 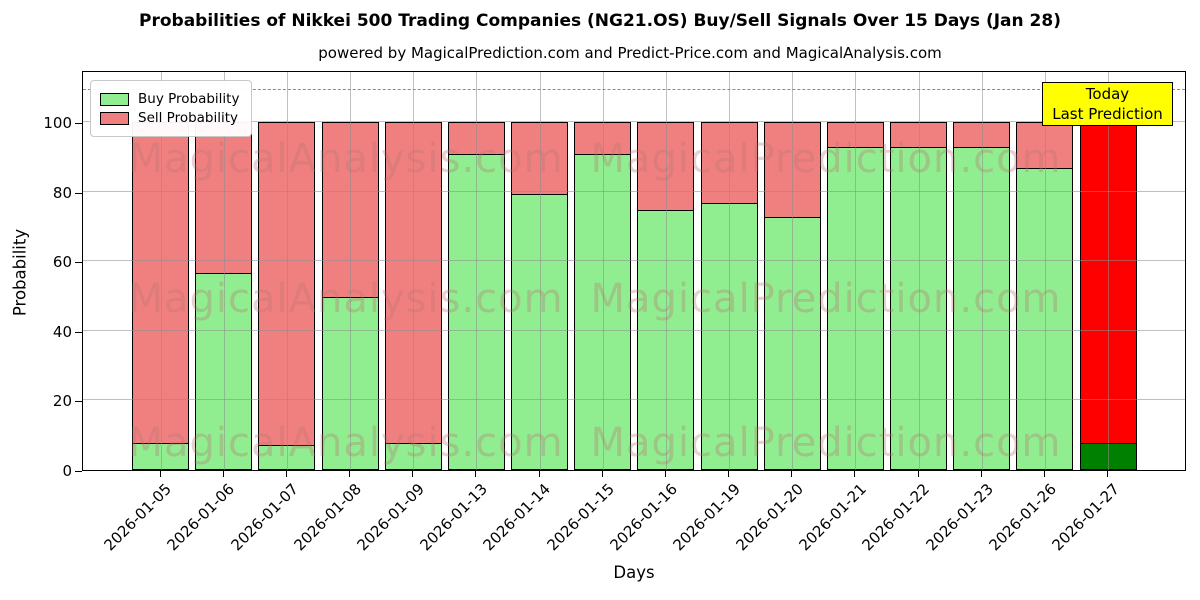 What do you see at coordinates (62, 401) in the screenshot?
I see `y-tick-label: 20` at bounding box center [62, 401].